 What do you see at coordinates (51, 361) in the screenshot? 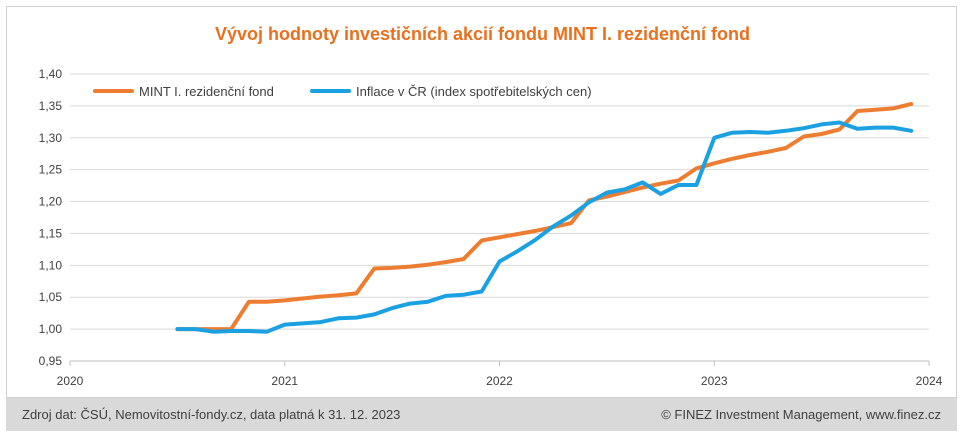
I see `y-tick-label: 0,95` at bounding box center [51, 361].